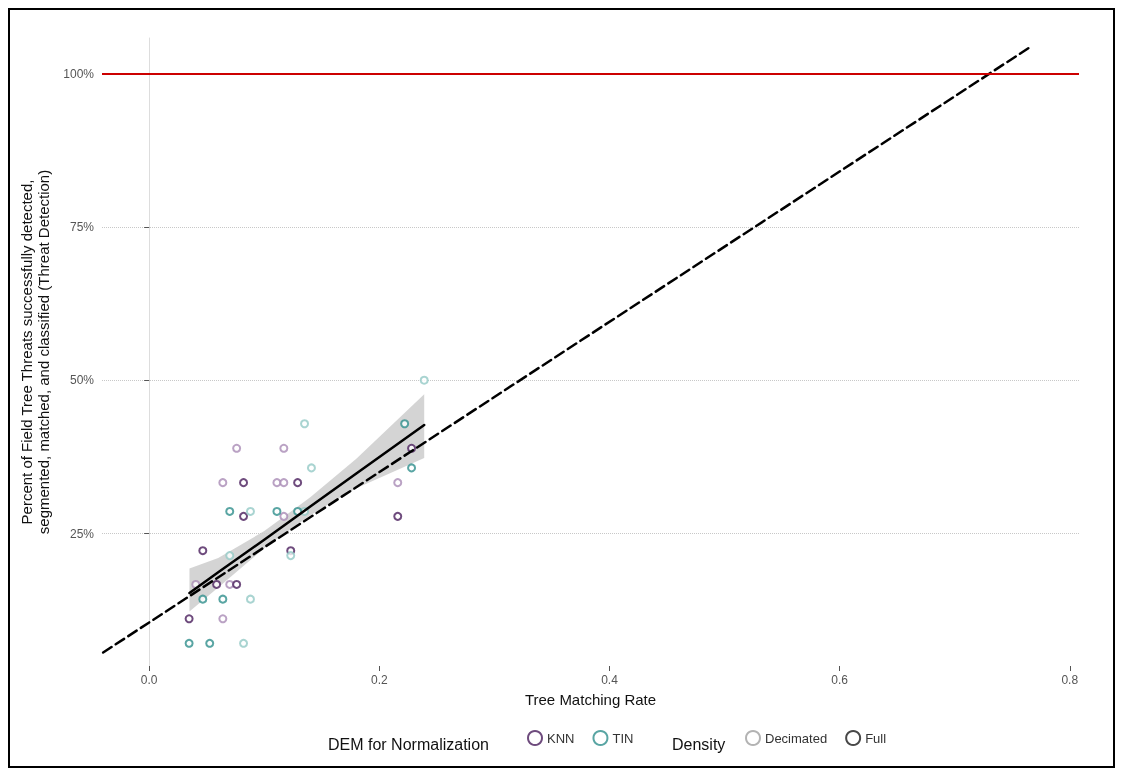  What do you see at coordinates (561, 738) in the screenshot?
I see `legend-label: KNN` at bounding box center [561, 738].